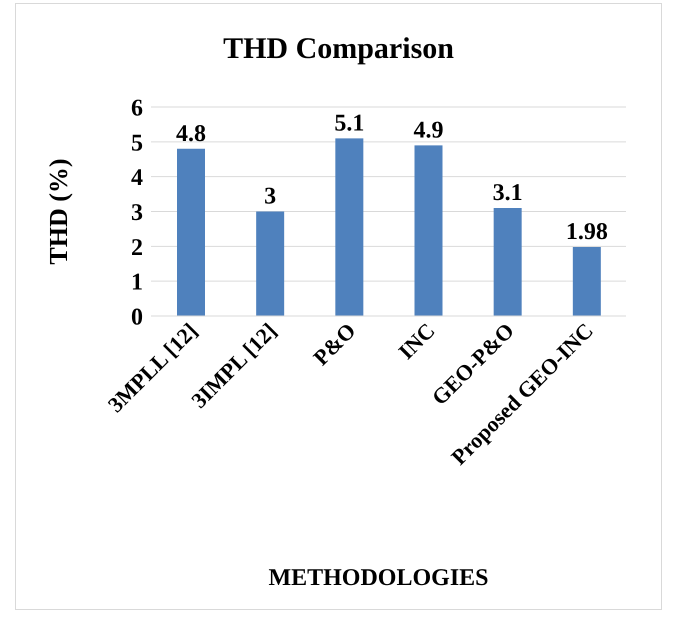  I want to click on data-label: 3.1, so click(507, 193).